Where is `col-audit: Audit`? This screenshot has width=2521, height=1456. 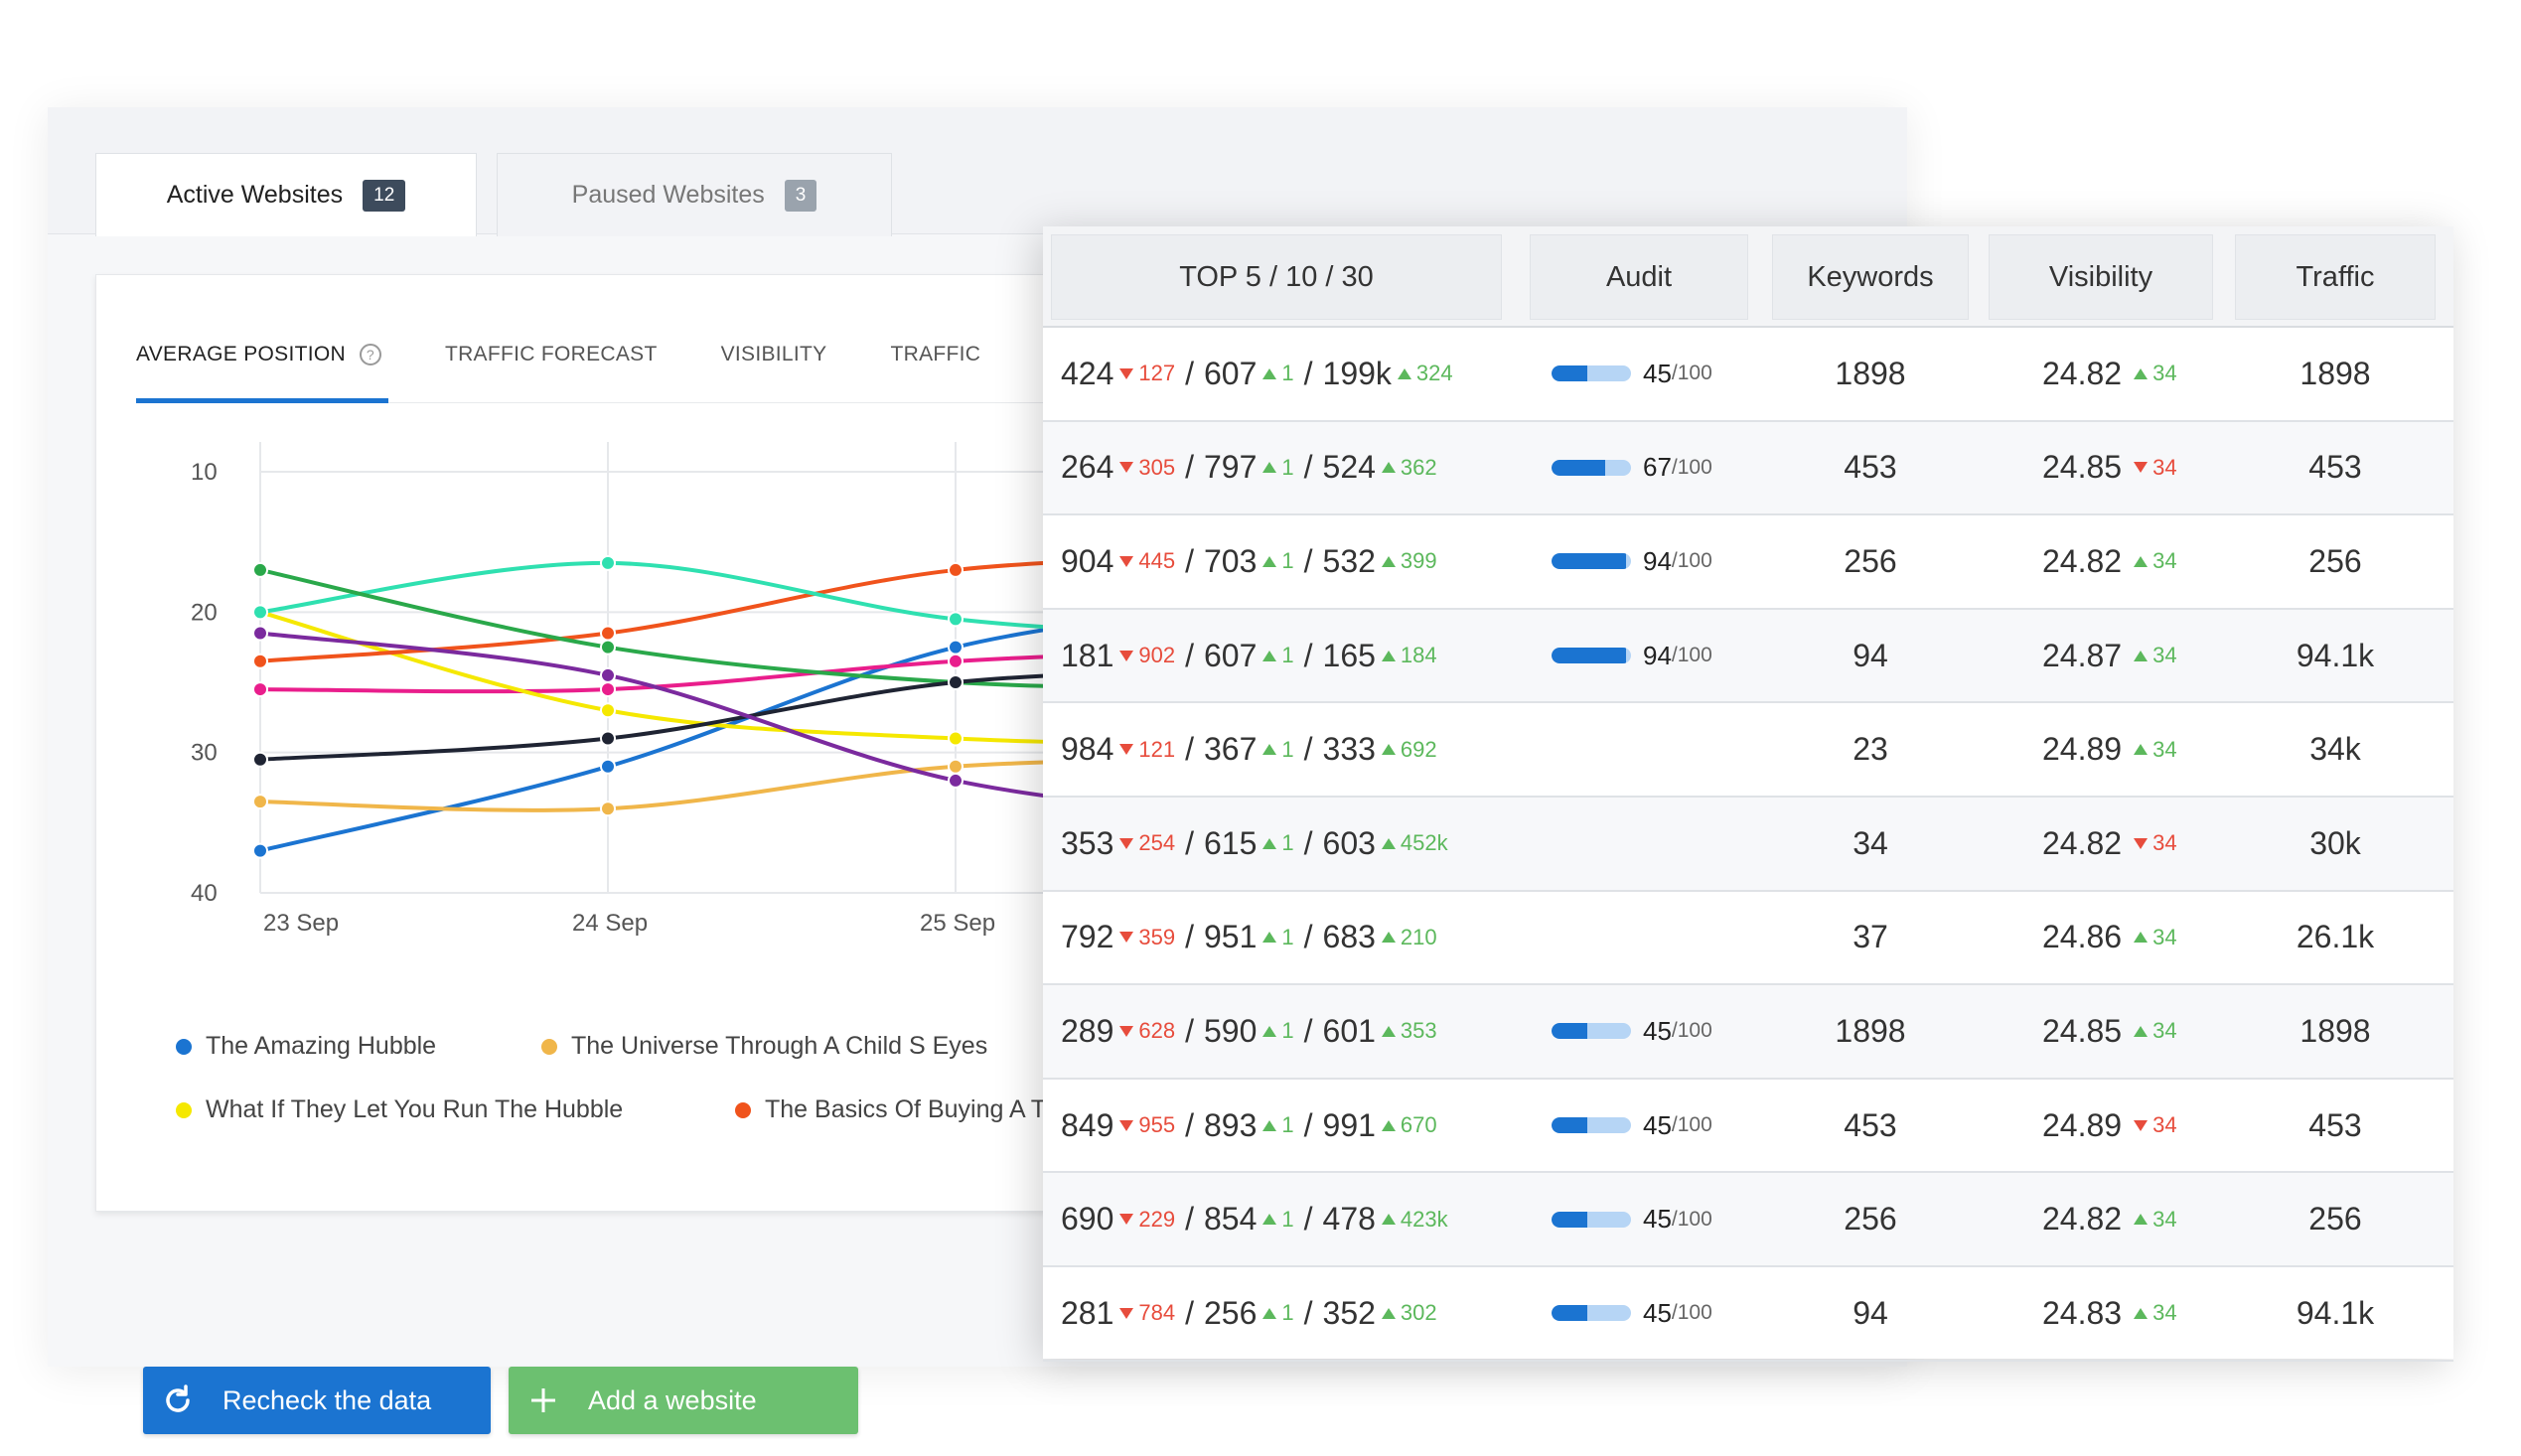
col-audit: Audit is located at coordinates (1639, 277).